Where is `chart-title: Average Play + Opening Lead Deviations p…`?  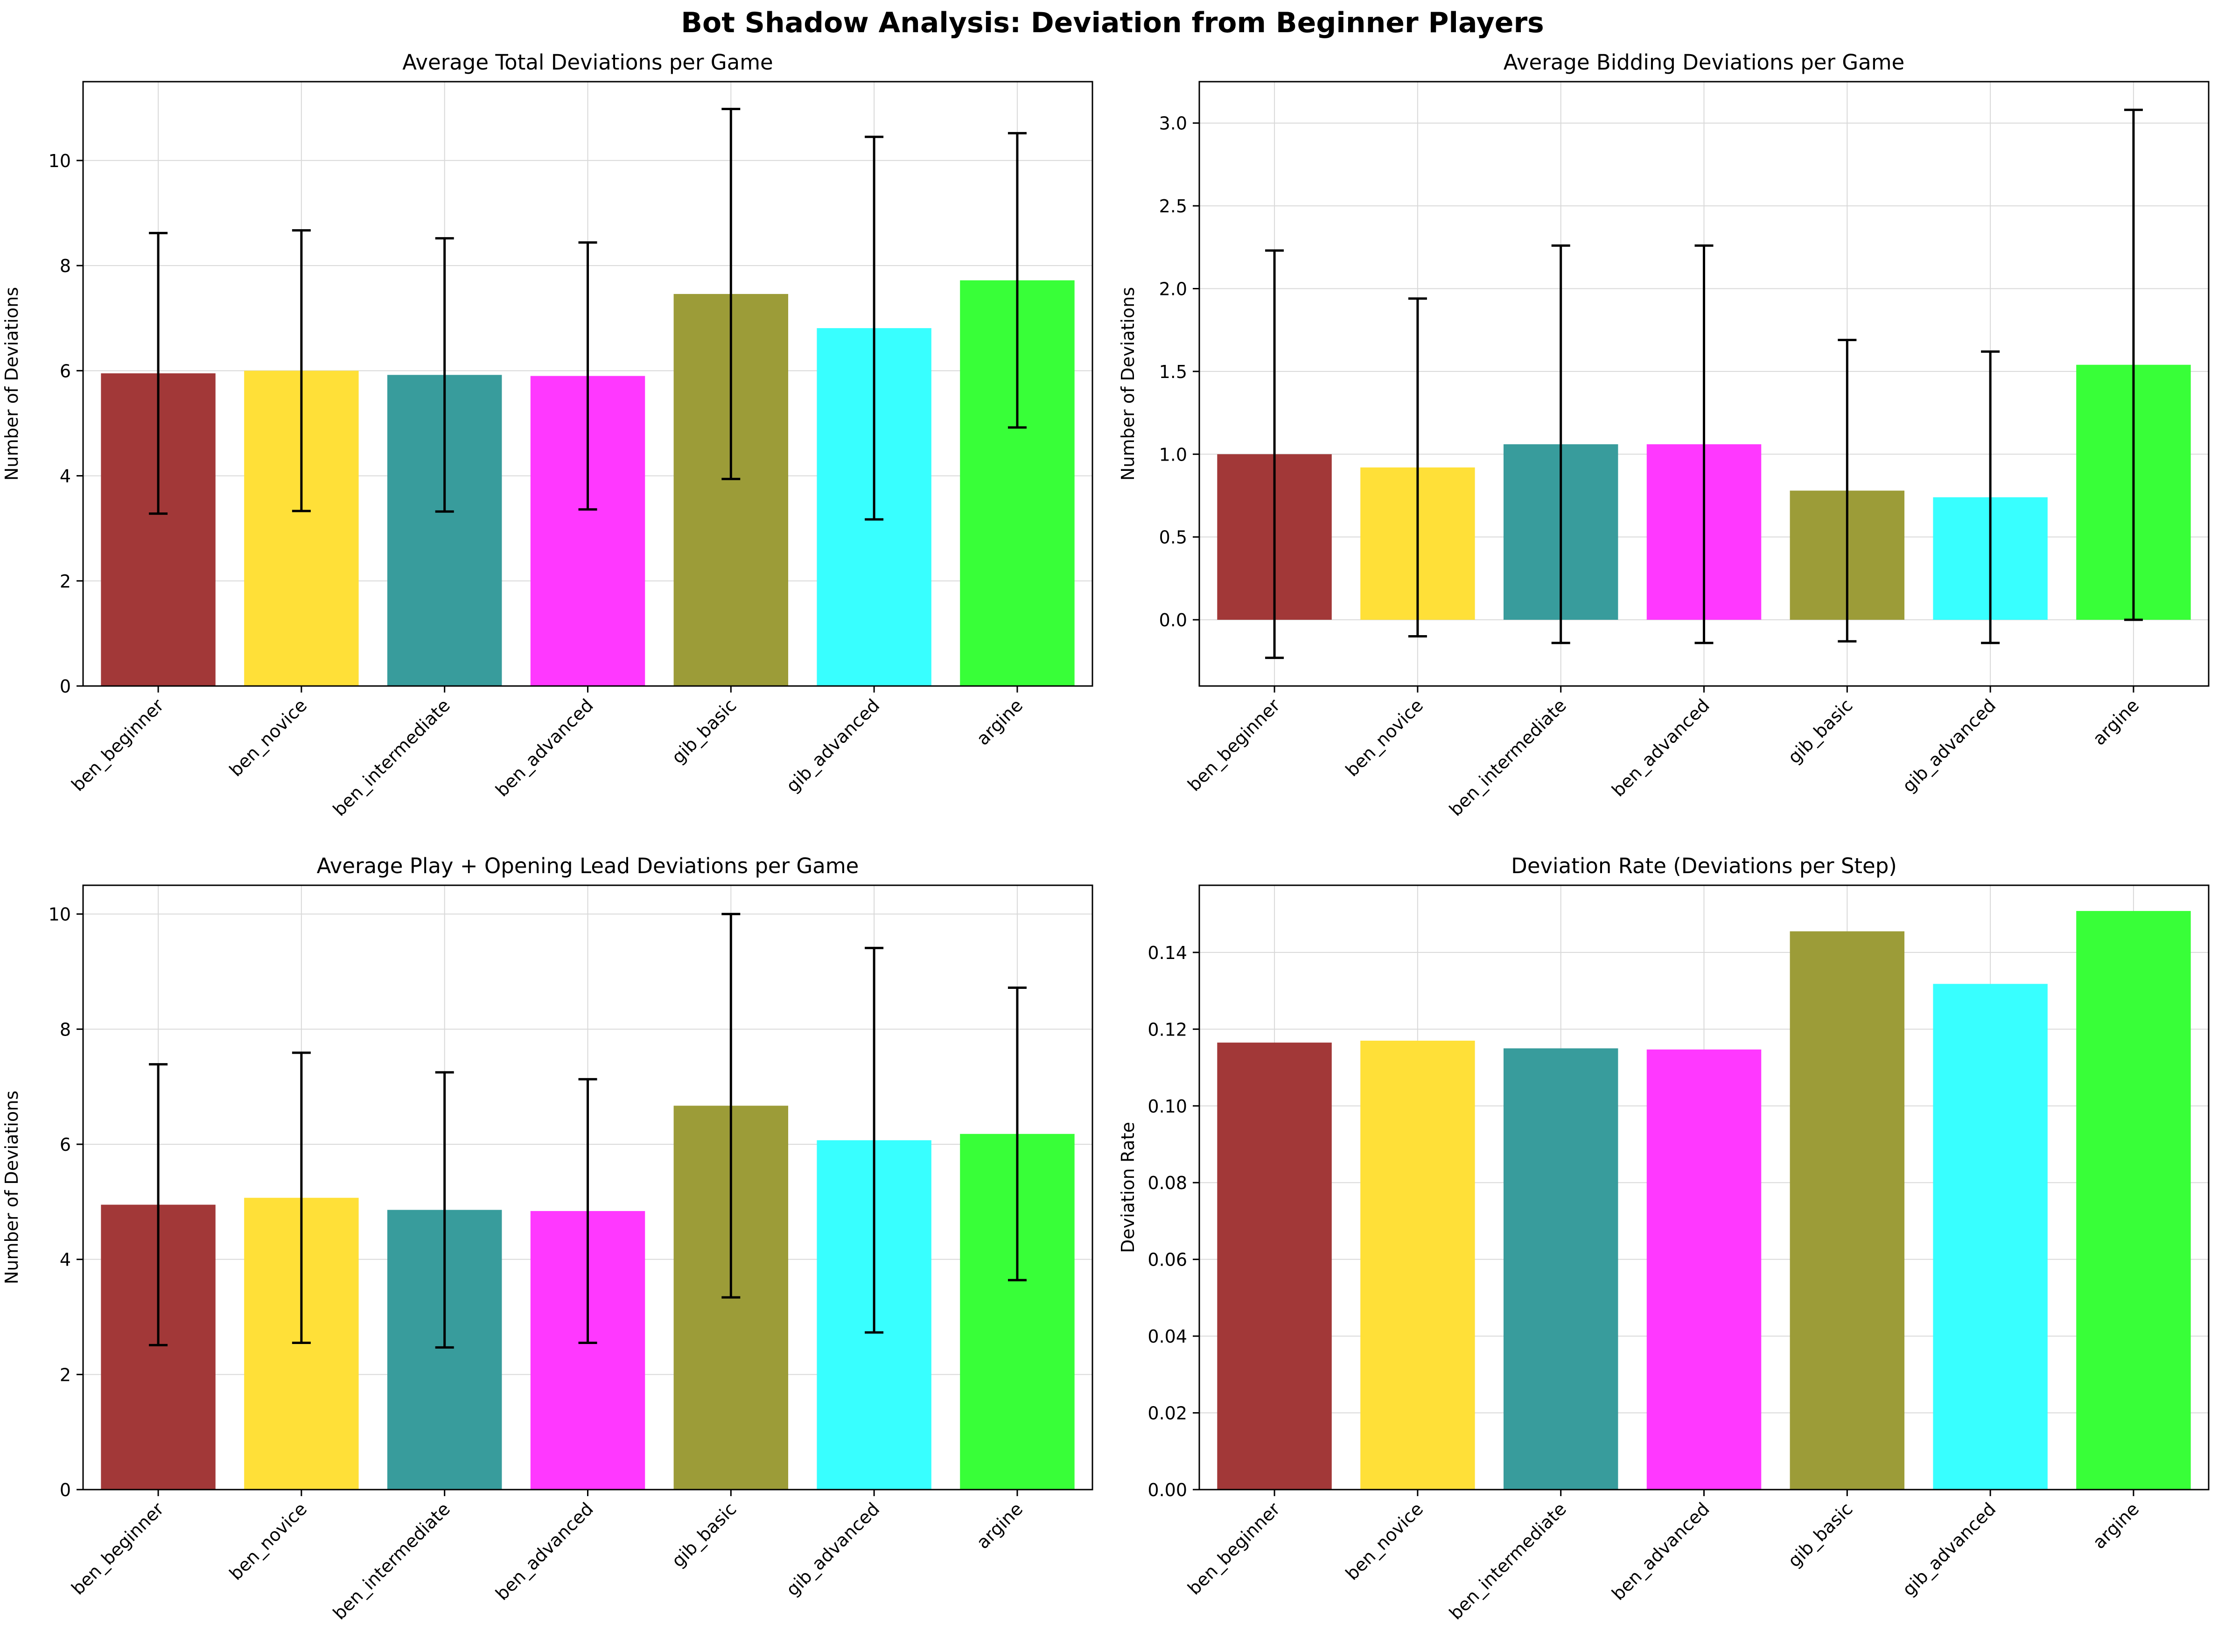 chart-title: Average Play + Opening Lead Deviations p… is located at coordinates (588, 866).